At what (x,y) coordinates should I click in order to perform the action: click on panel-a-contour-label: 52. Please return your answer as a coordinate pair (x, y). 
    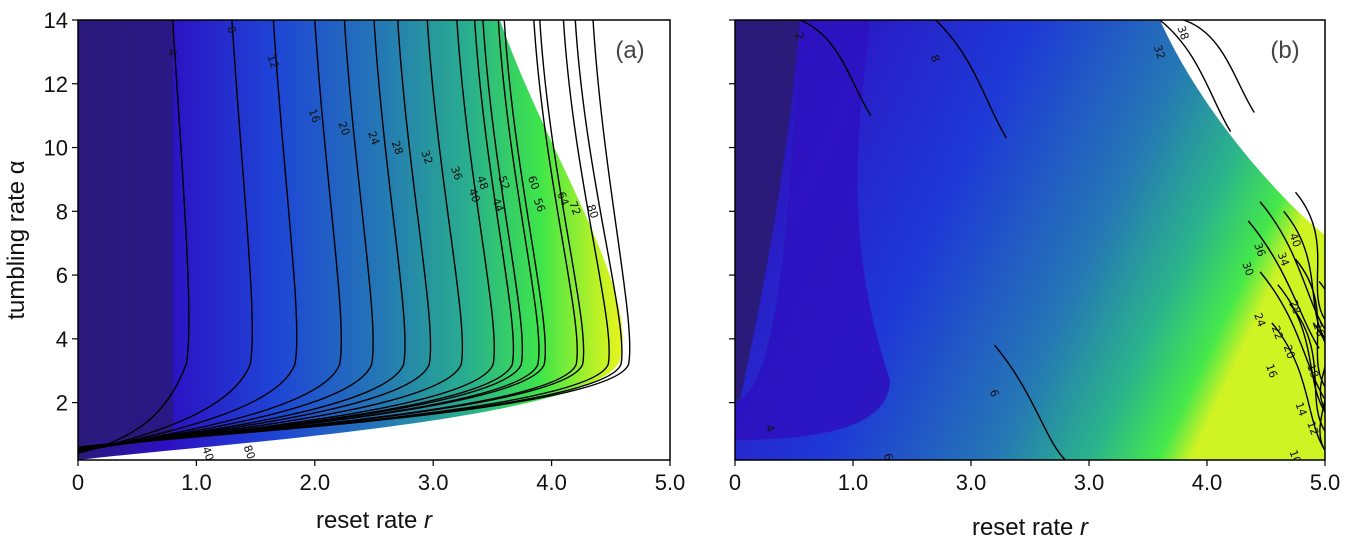
    Looking at the image, I should click on (503, 183).